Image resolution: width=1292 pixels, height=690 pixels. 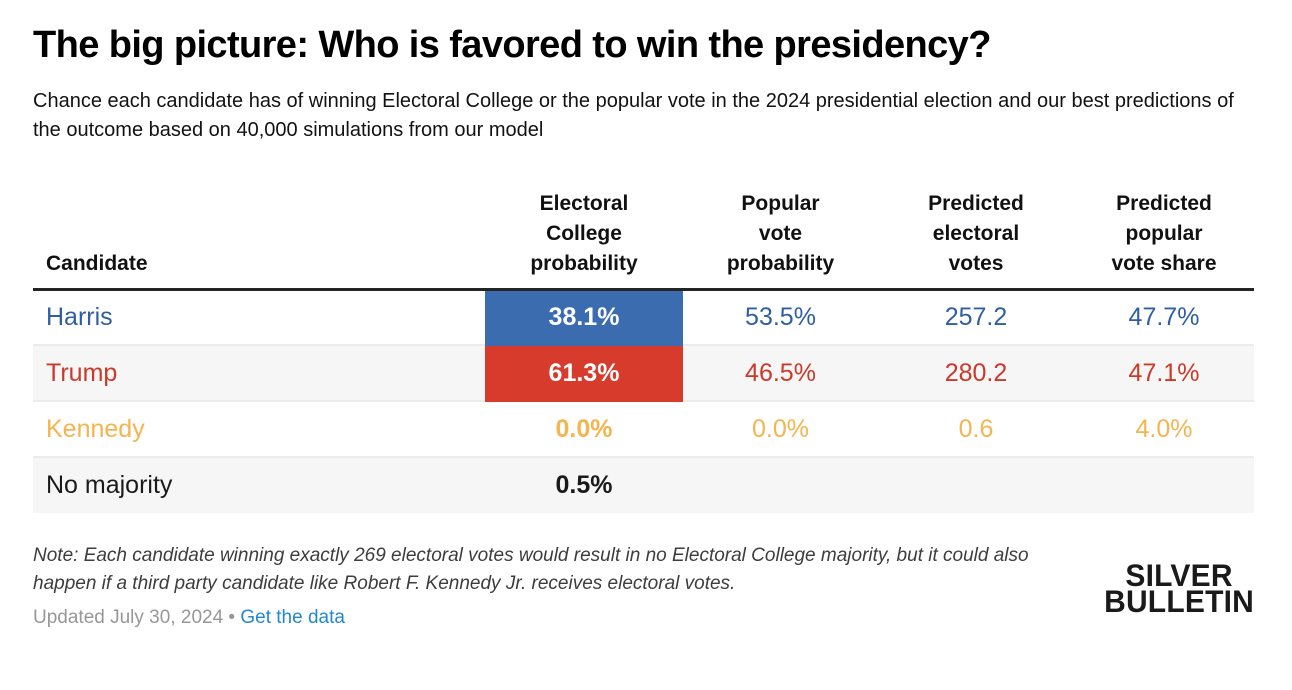 What do you see at coordinates (1164, 374) in the screenshot?
I see `trump-predicted-popular-vote-share: 47.1%` at bounding box center [1164, 374].